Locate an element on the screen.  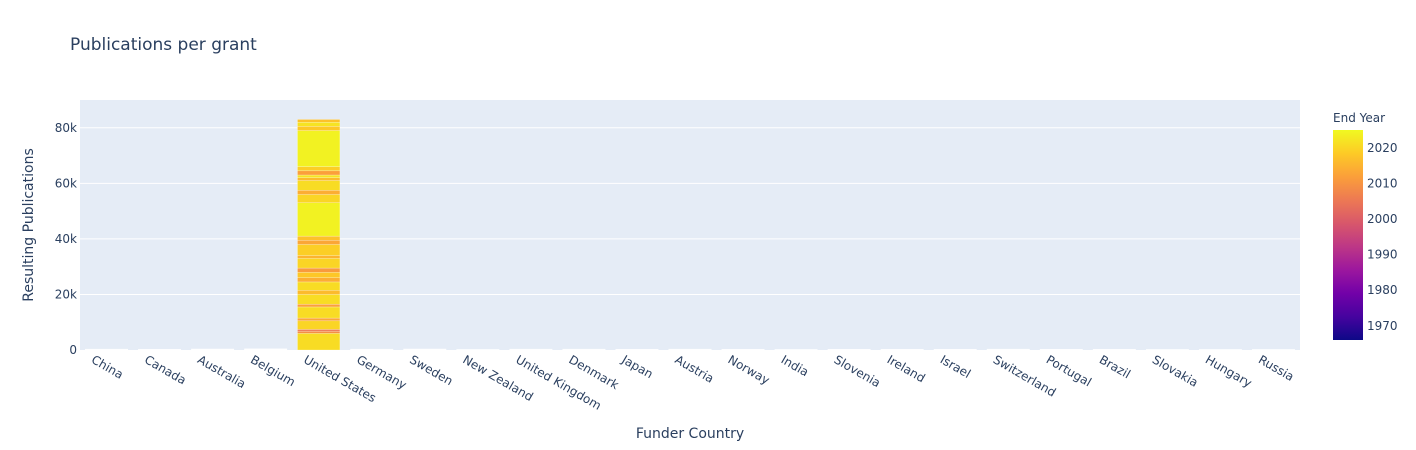
x-tick-label: Hungary is located at coordinates (1228, 371).